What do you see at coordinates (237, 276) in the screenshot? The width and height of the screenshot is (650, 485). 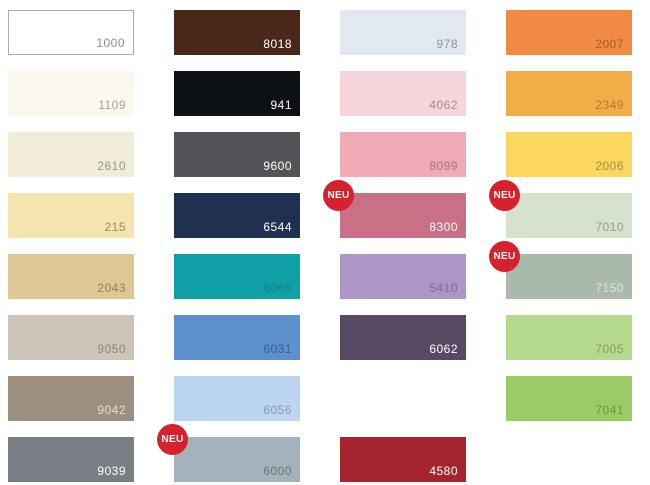 I see `color-swatch-6066: 6066` at bounding box center [237, 276].